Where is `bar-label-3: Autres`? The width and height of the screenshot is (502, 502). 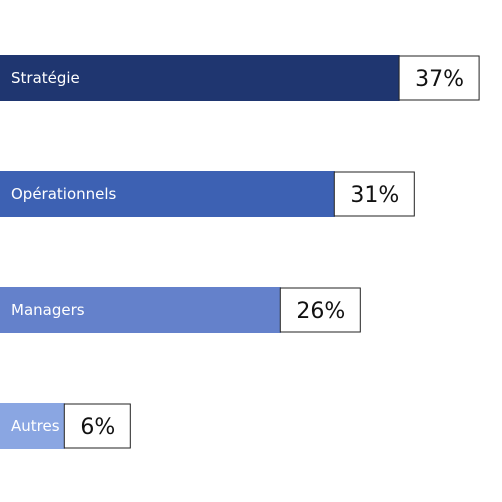
bar-label-3: Autres is located at coordinates (35, 426).